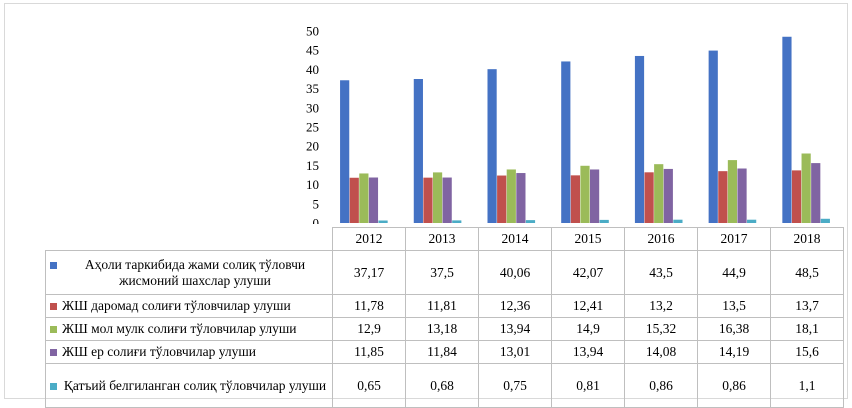 This screenshot has width=852, height=408. Describe the element at coordinates (734, 272) in the screenshot. I see `data-label: 44,9` at that location.